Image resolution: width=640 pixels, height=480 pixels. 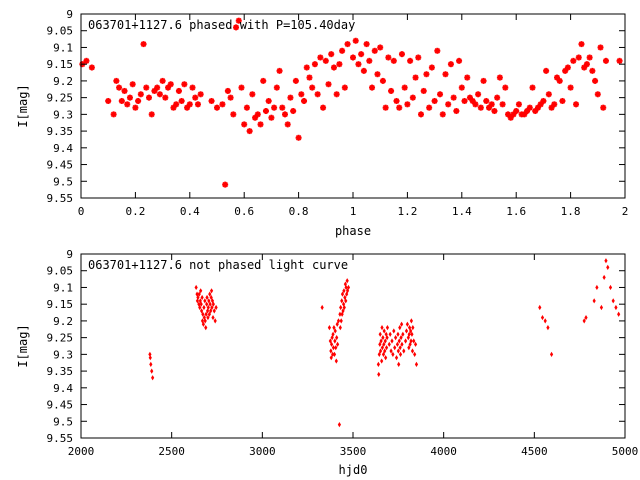 I want to click on unphased-x-tick-label: 3000, so click(x=262, y=451).